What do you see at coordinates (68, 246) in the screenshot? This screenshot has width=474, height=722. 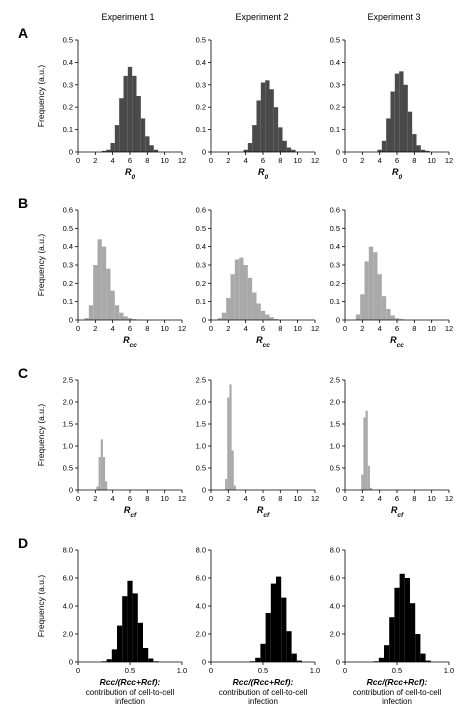 I see `y-tick-label: 0.4` at bounding box center [68, 246].